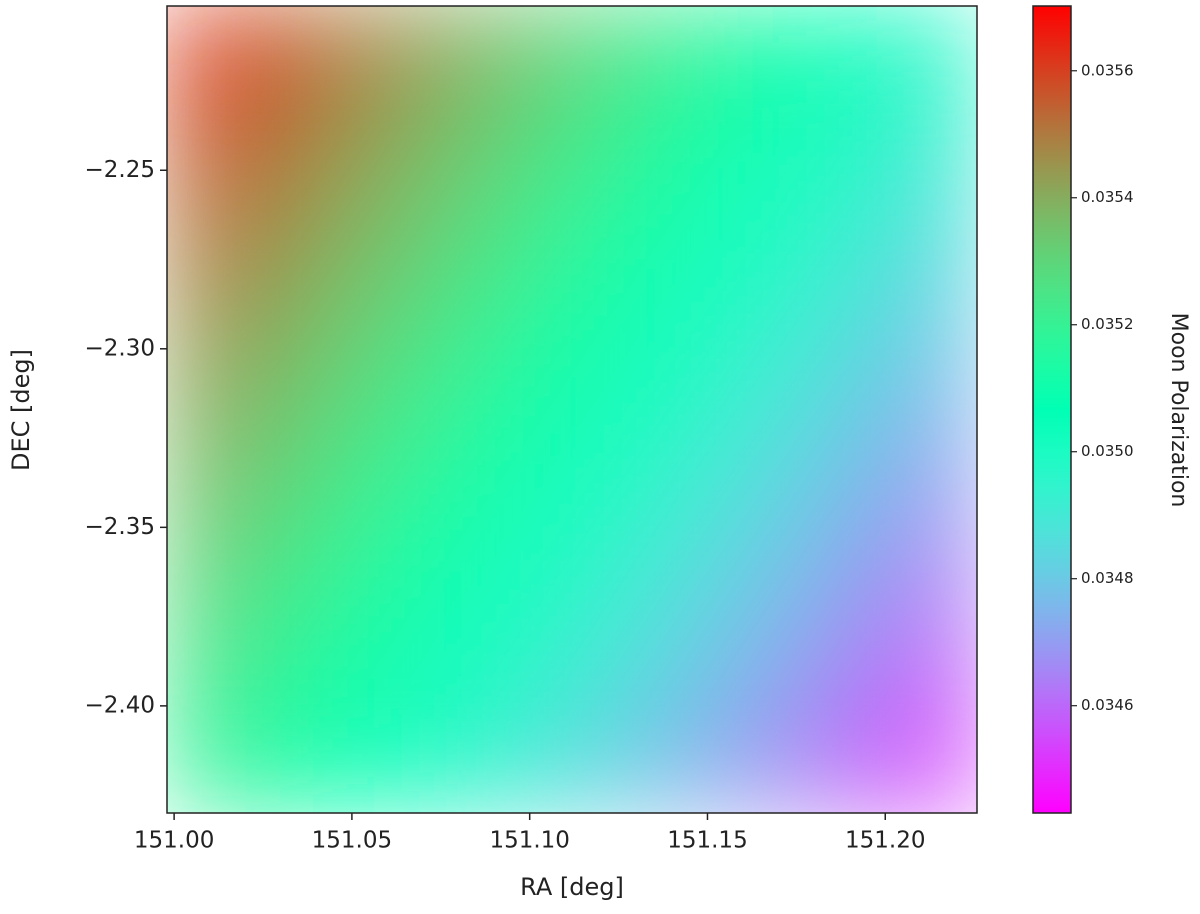 The height and width of the screenshot is (914, 1200). I want to click on x-tick-label: 151.20, so click(885, 841).